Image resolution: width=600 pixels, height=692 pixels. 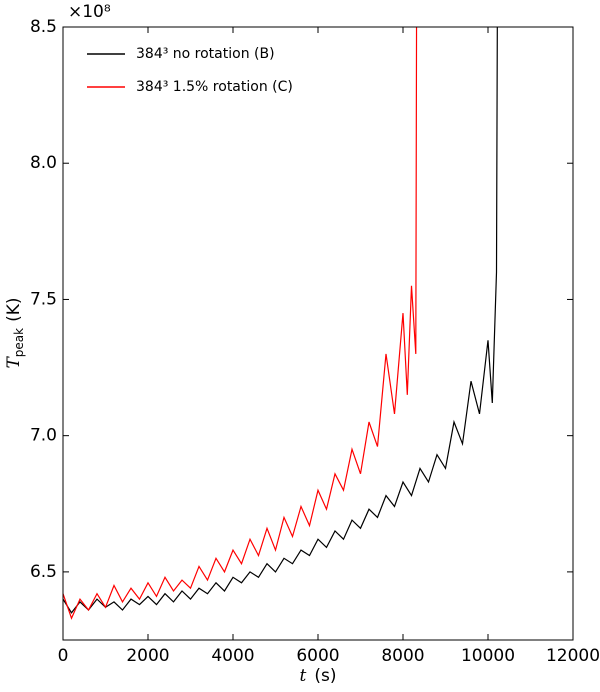 What do you see at coordinates (573, 656) in the screenshot?
I see `x-tick-label: 12000` at bounding box center [573, 656].